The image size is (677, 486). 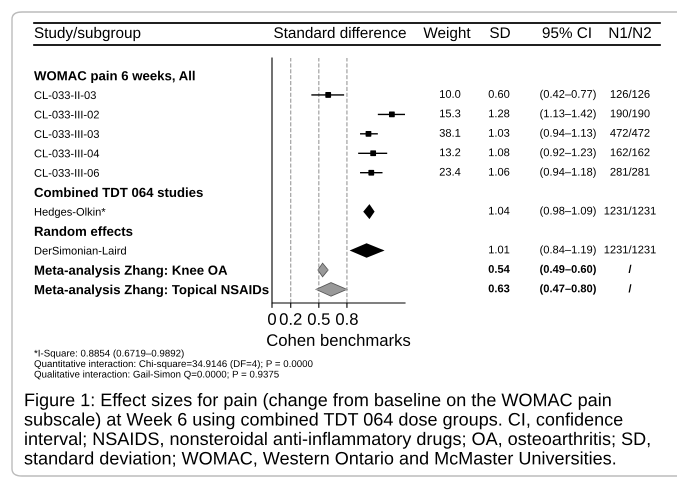 I want to click on x-tick-label: 0.2, so click(x=291, y=319).